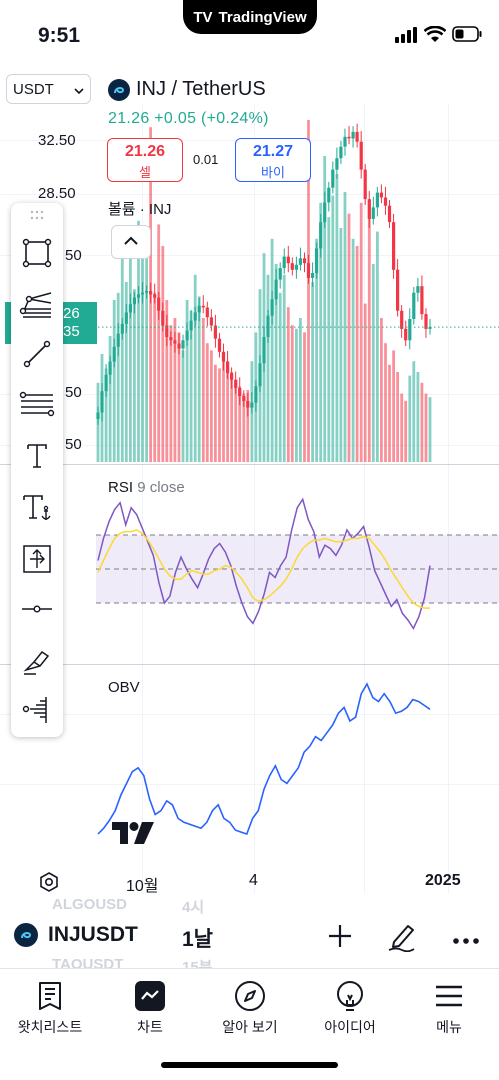 The width and height of the screenshot is (499, 1080). Describe the element at coordinates (350, 1008) in the screenshot. I see `nav-ideas: 아이디어` at that location.